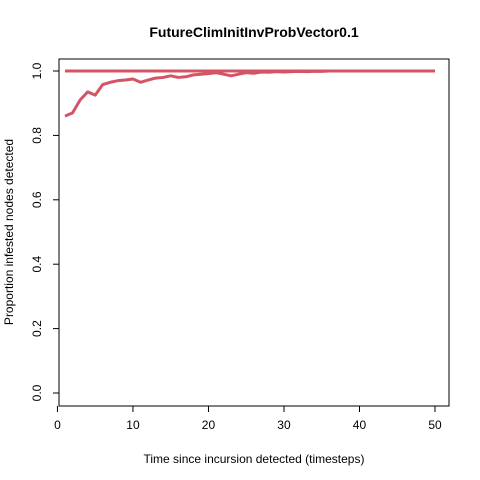 The image size is (480, 480). What do you see at coordinates (253, 32) in the screenshot?
I see `chart-title: FutureClimInitInvProbVector0.1` at bounding box center [253, 32].